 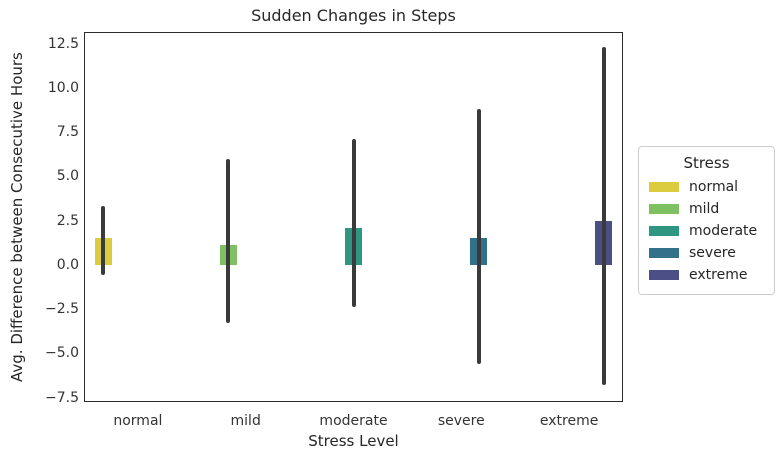 I want to click on error-bar-normal, so click(x=103, y=241).